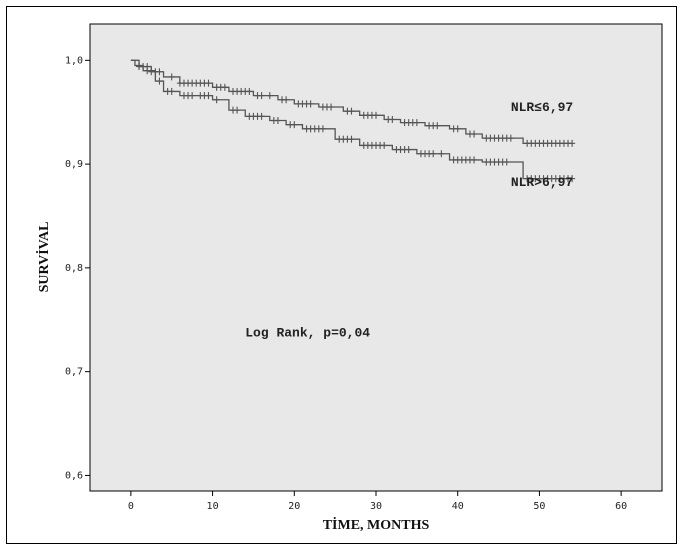  What do you see at coordinates (376, 524) in the screenshot?
I see `x-axis-title: TİME, MONTHS` at bounding box center [376, 524].